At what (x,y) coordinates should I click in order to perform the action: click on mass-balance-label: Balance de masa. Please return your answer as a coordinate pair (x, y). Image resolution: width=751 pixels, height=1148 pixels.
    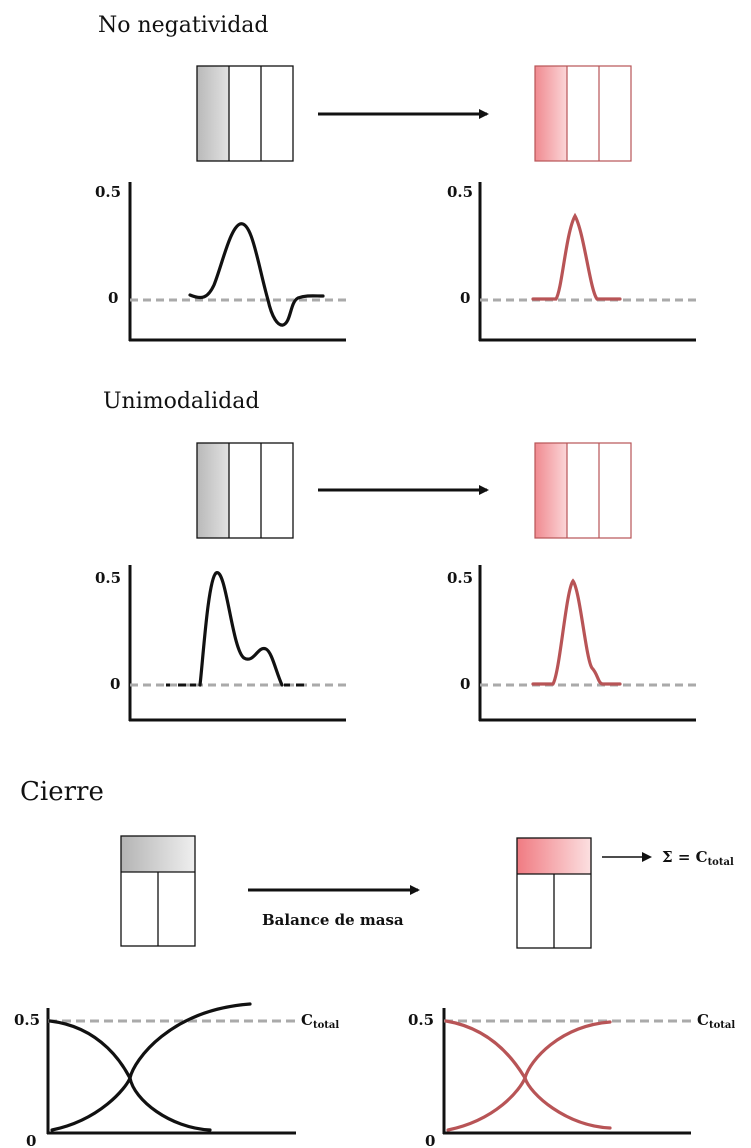
    Looking at the image, I should click on (333, 920).